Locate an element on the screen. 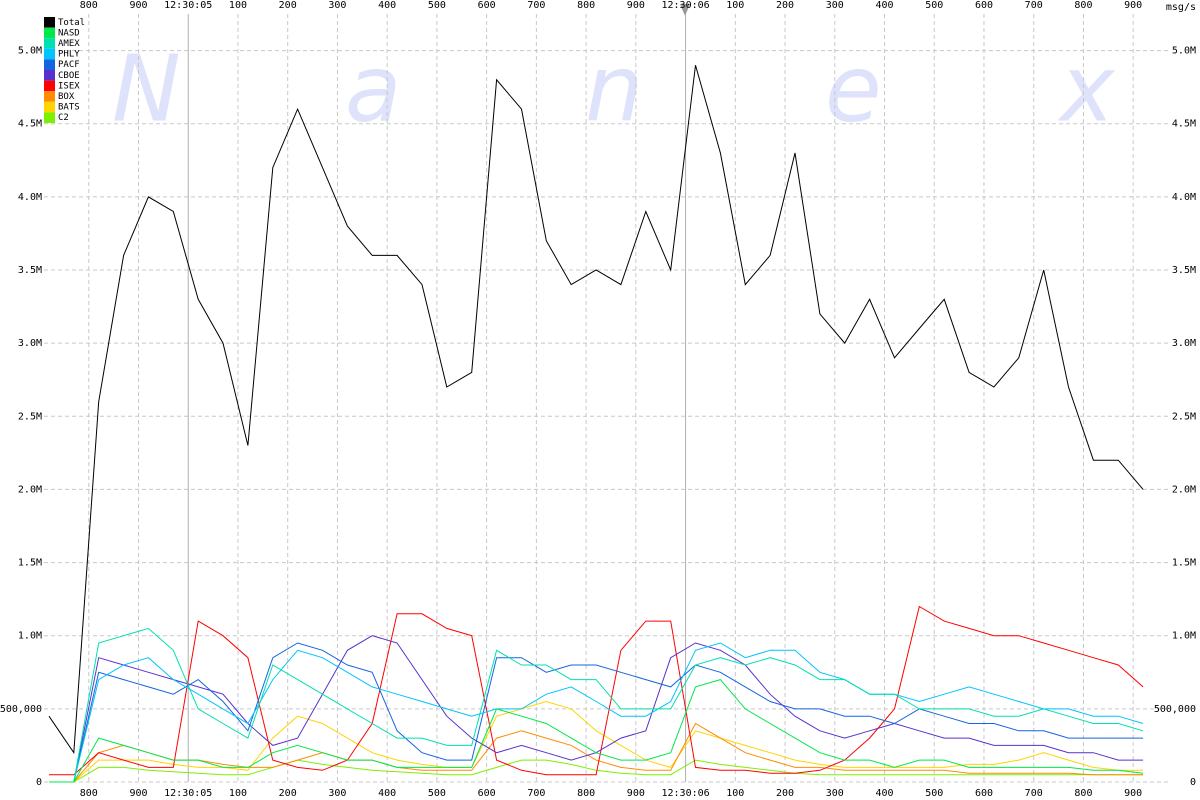  legend-label: Total is located at coordinates (71, 23).